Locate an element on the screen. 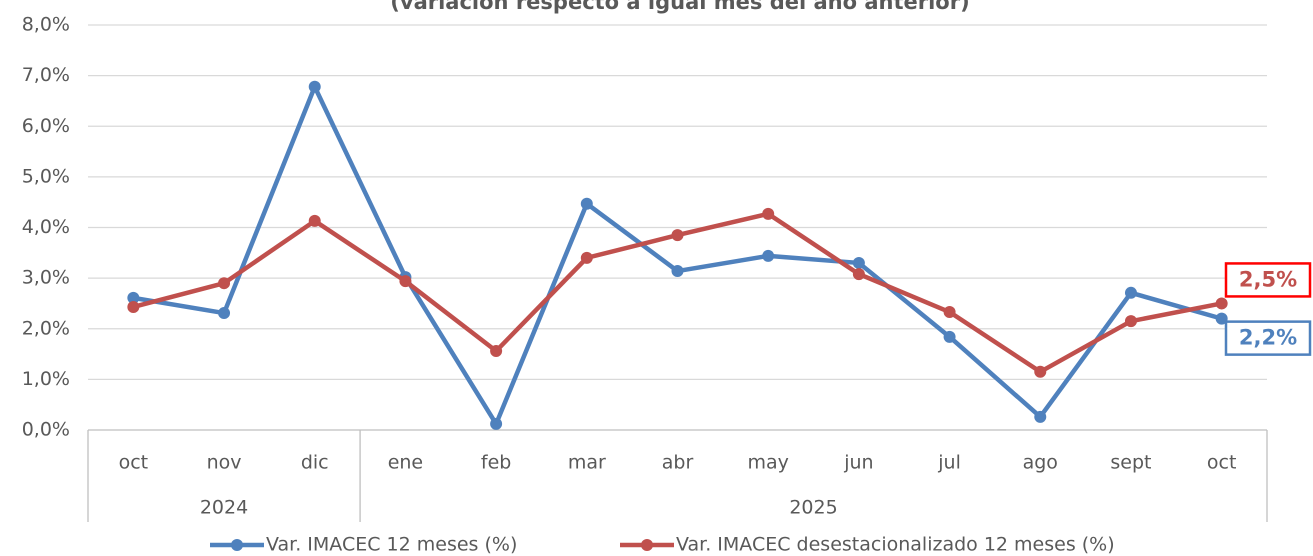 The image size is (1313, 556). value-label: 2,2% is located at coordinates (1268, 338).